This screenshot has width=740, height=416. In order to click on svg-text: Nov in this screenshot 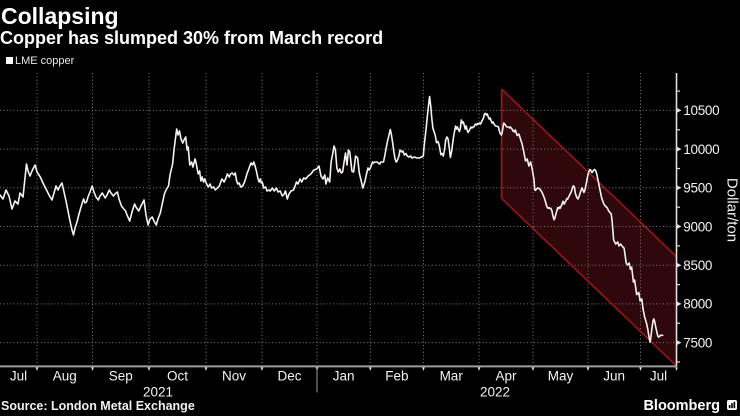, I will do `click(234, 376)`.